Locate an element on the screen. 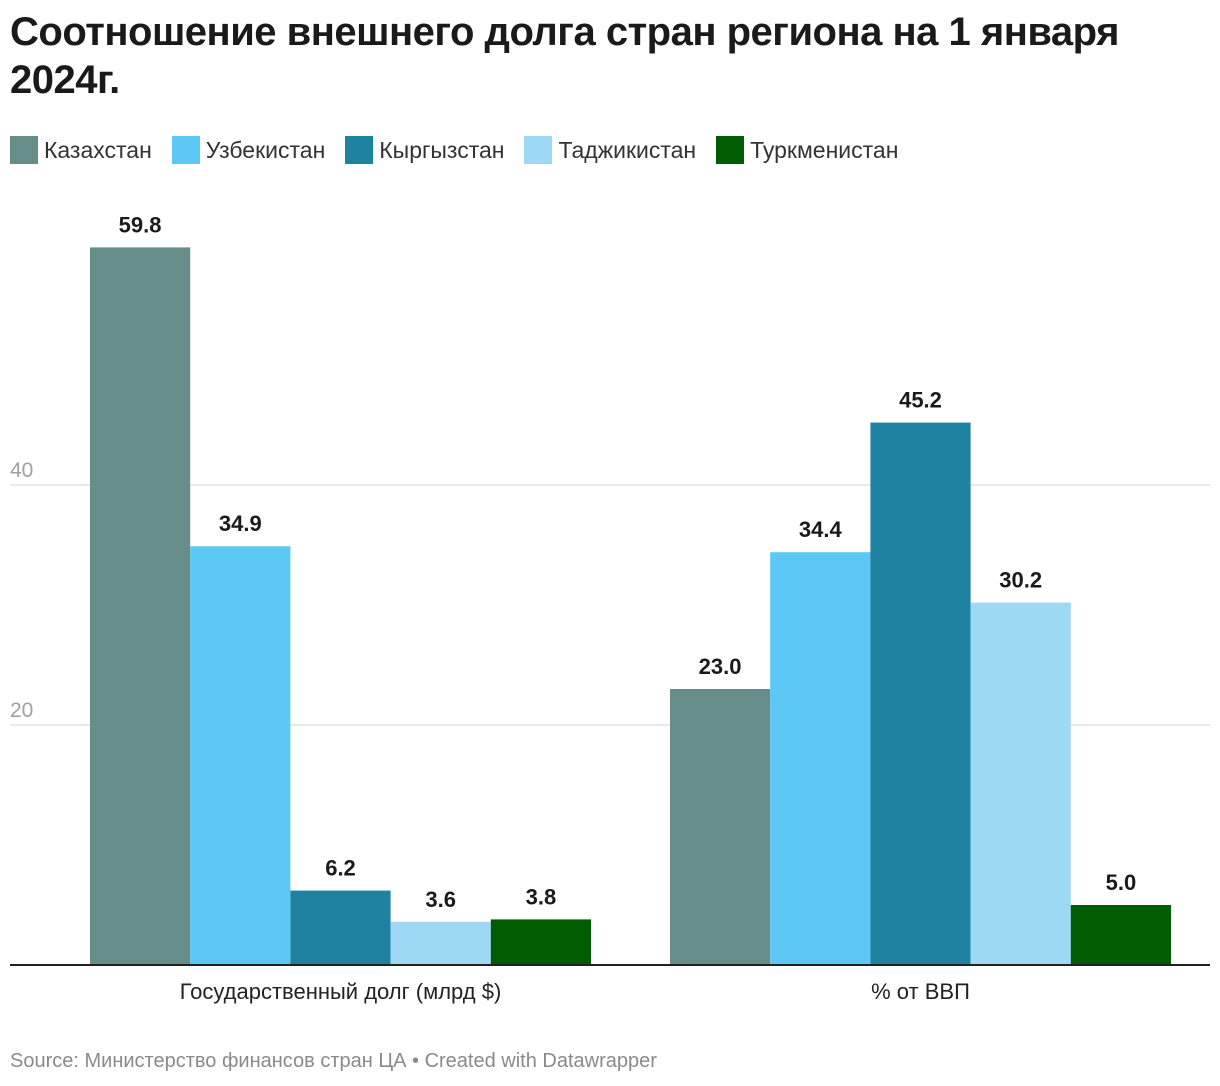 Image resolution: width=1220 pixels, height=1086 pixels. legend-item-turkmenistan: Туркменистан is located at coordinates (807, 150).